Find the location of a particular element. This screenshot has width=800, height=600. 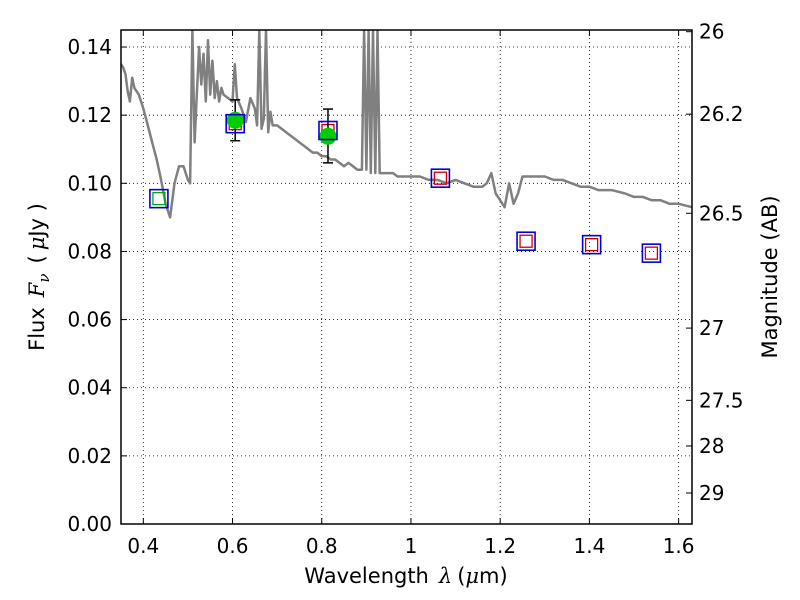

y-tick-label: 0.00 is located at coordinates (89, 524).